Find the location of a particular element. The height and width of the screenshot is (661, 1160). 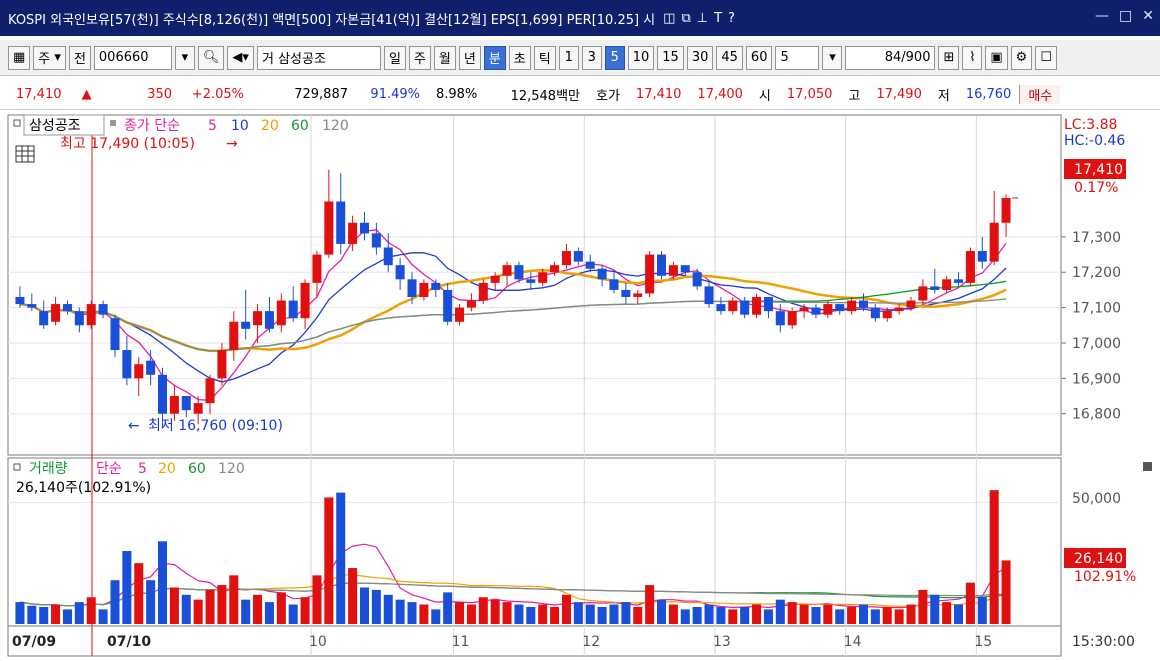

settings-icon: ⚙ is located at coordinates (1021, 57).